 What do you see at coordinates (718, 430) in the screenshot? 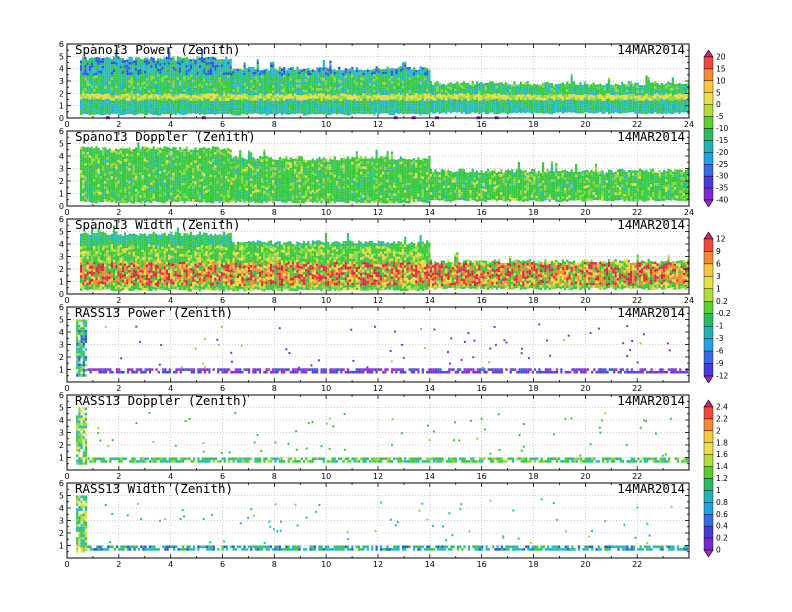
I see `colorbar-label: 2` at bounding box center [718, 430].